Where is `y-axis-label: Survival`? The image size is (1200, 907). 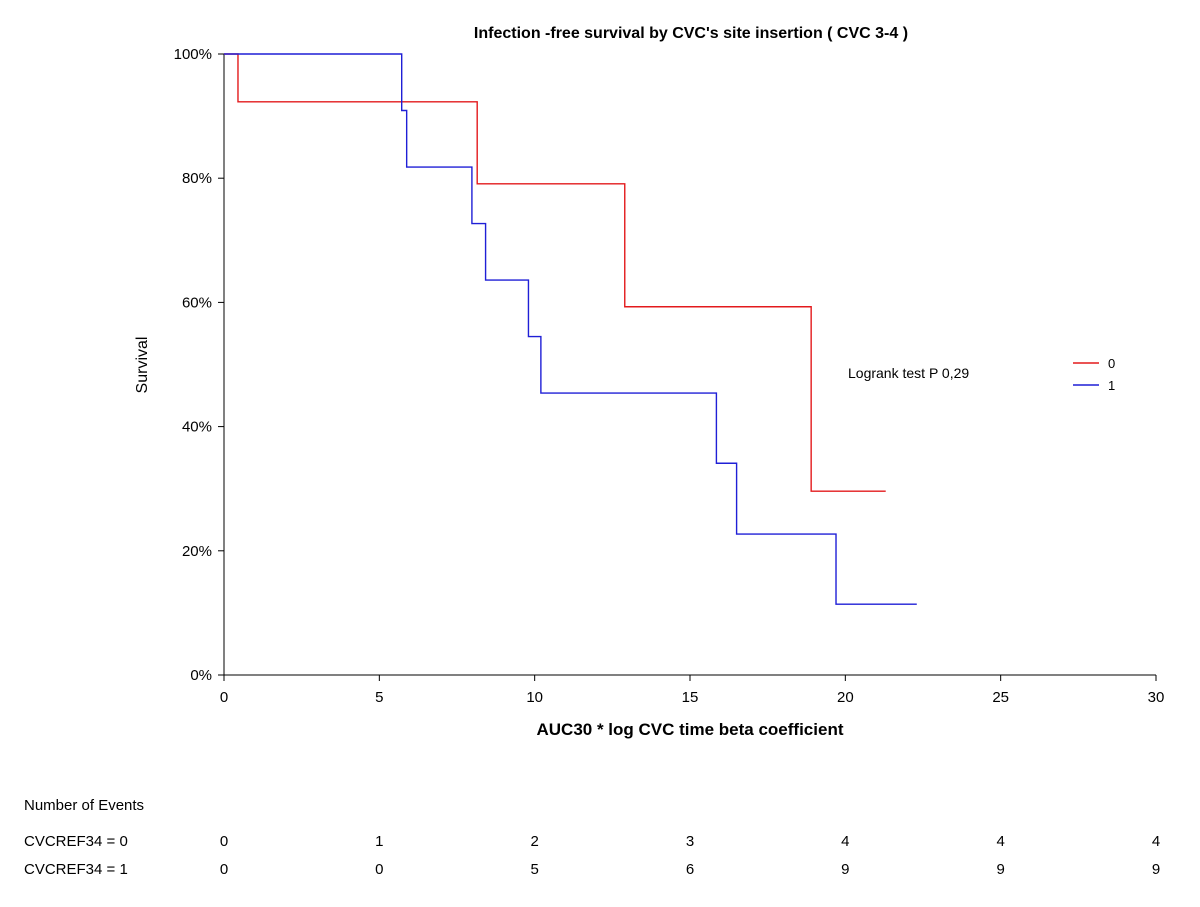 y-axis-label: Survival is located at coordinates (142, 365).